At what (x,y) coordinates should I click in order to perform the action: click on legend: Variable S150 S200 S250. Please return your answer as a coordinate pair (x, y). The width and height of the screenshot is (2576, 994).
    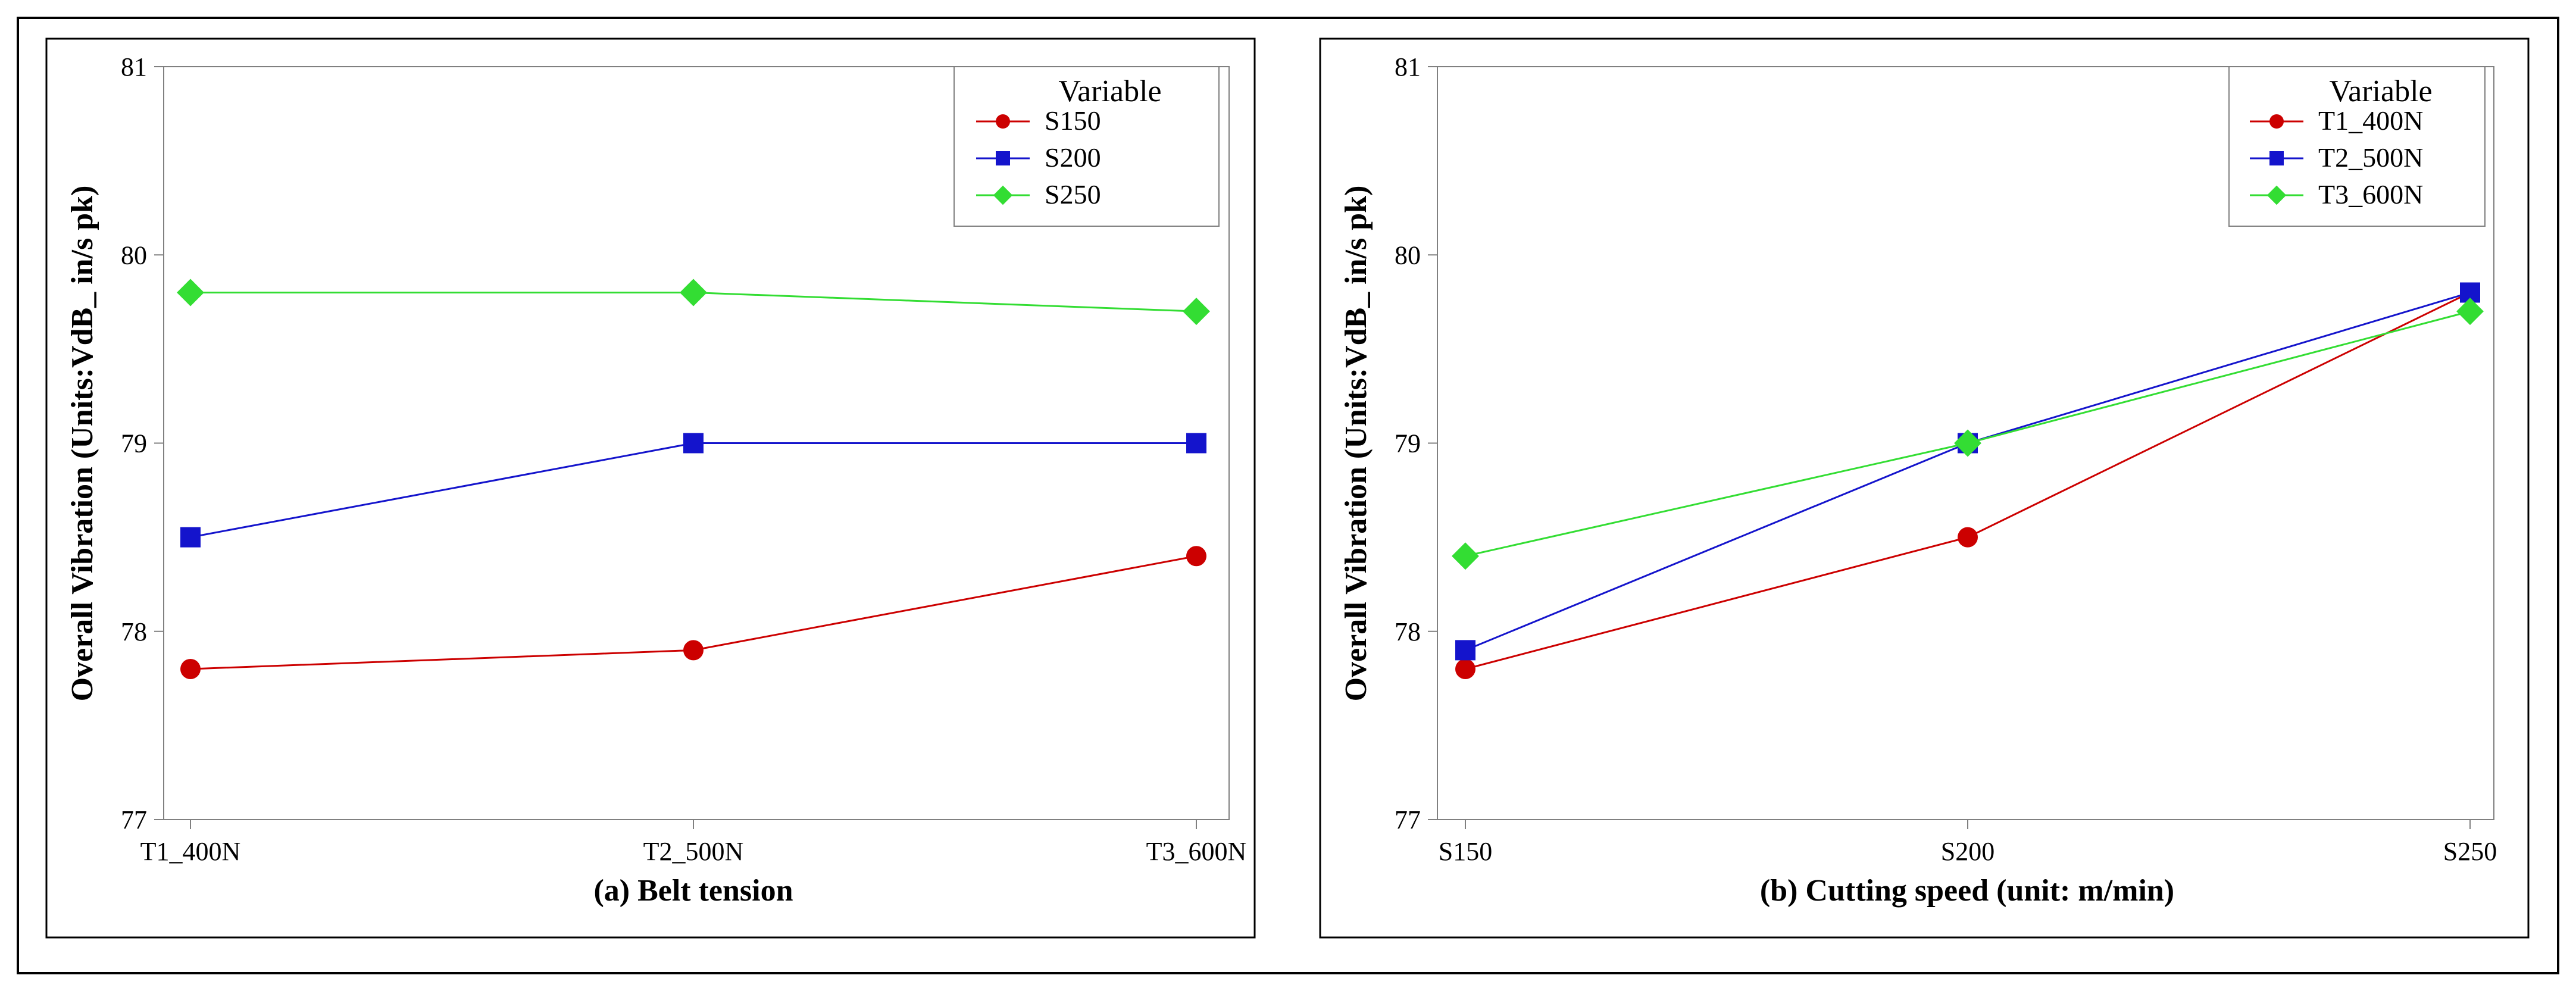
    Looking at the image, I should click on (1087, 146).